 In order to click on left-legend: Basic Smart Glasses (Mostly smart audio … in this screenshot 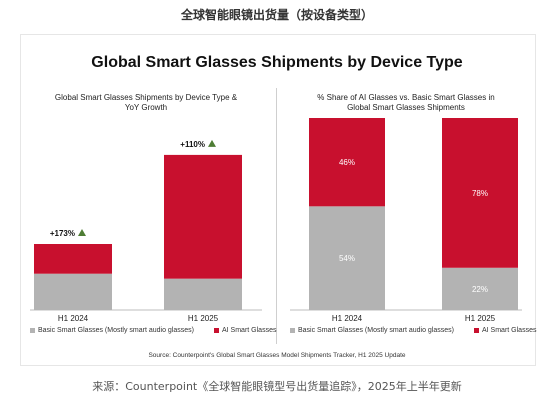, I will do `click(153, 330)`.